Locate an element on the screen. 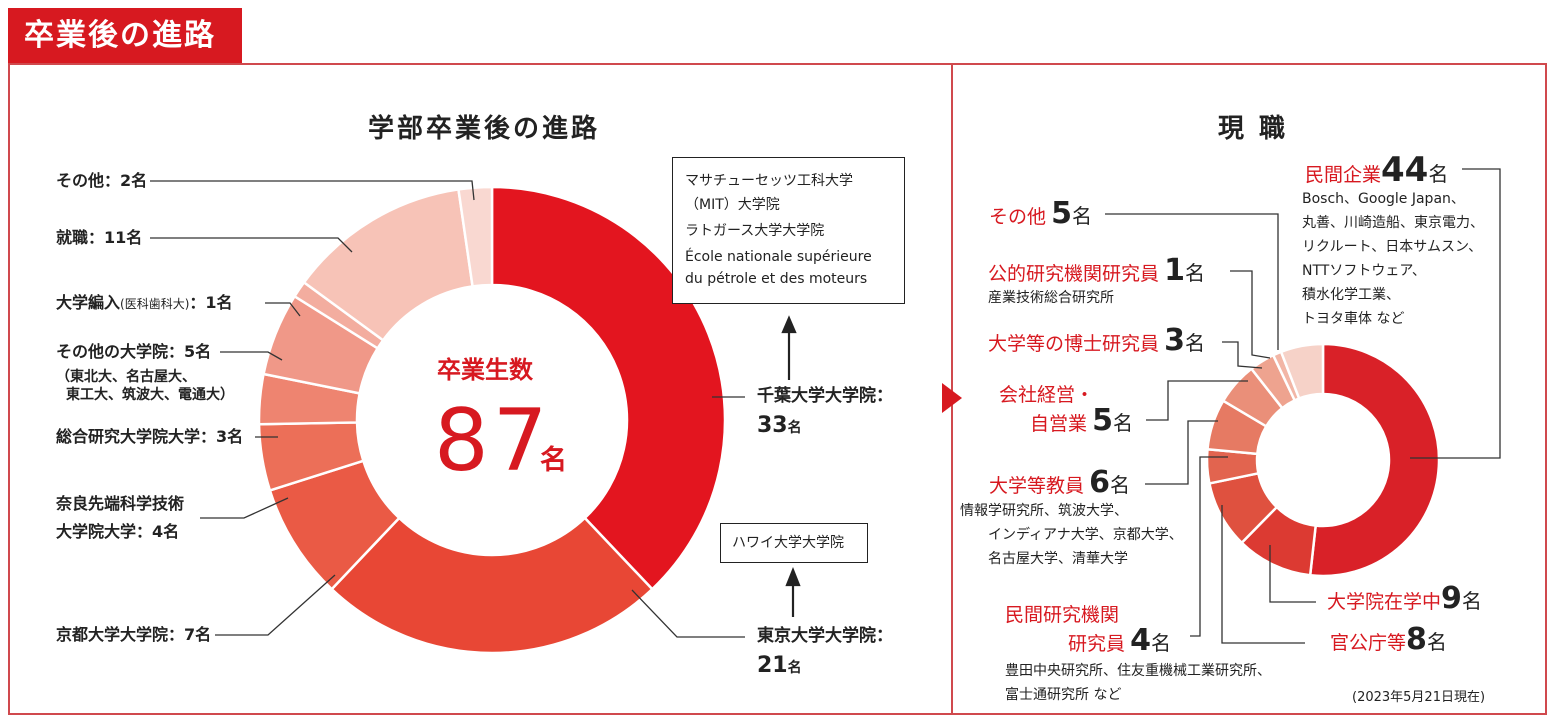 The height and width of the screenshot is (720, 1552). graduates-count: 87 is located at coordinates (493, 441).